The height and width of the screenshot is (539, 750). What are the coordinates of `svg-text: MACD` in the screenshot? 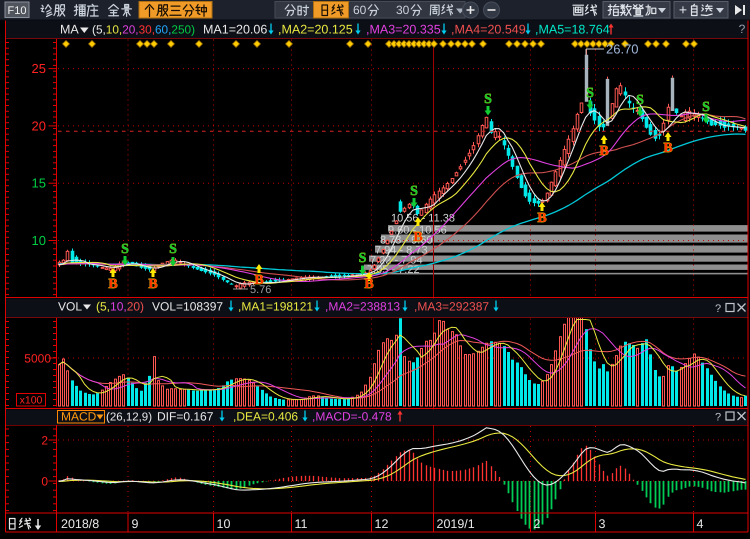 It's located at (79, 417).